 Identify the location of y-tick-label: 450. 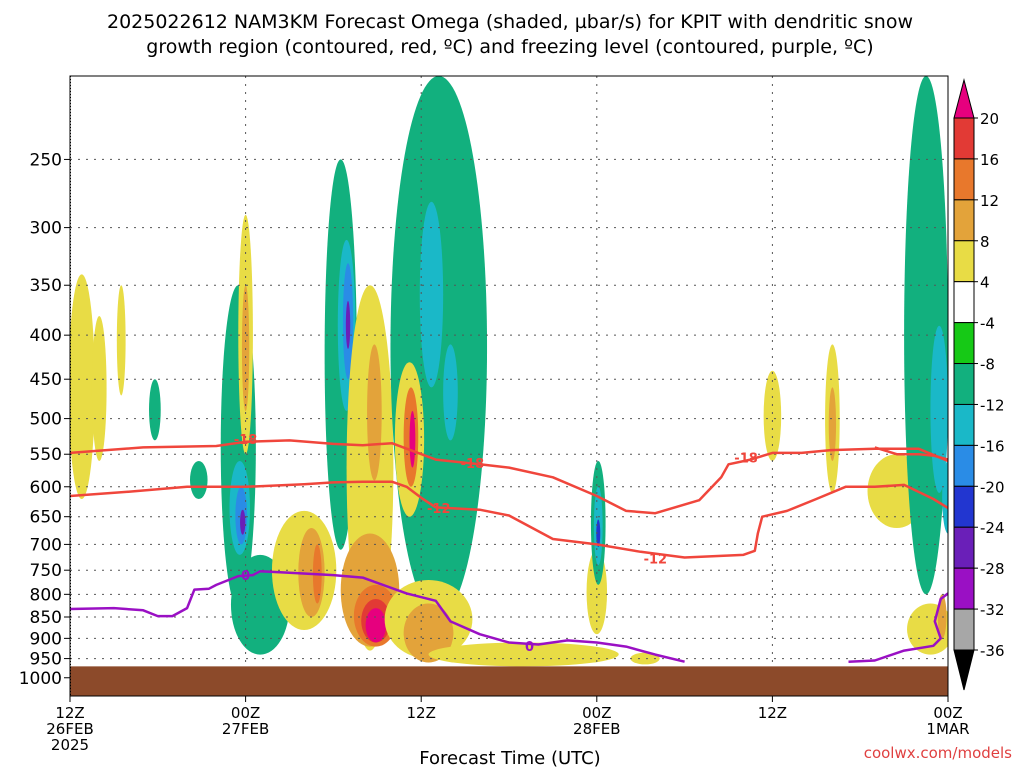
(46, 380).